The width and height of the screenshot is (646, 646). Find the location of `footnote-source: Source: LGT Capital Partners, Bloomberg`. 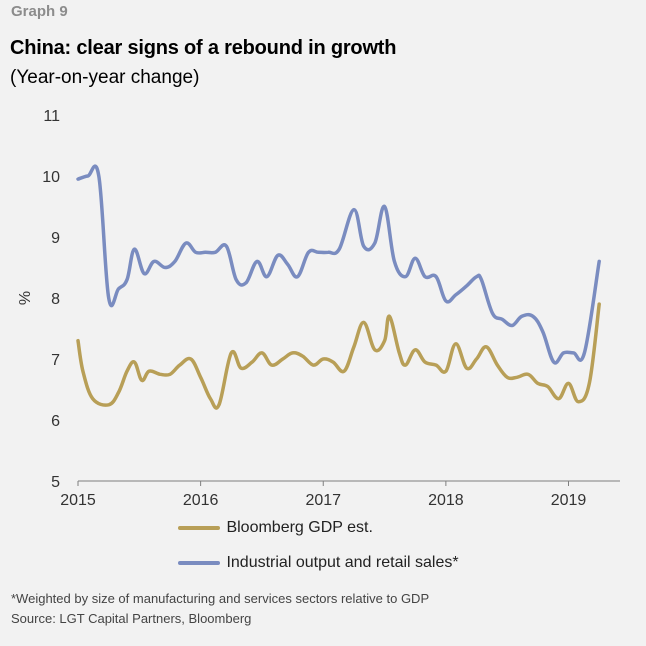

footnote-source: Source: LGT Capital Partners, Bloomberg is located at coordinates (131, 618).